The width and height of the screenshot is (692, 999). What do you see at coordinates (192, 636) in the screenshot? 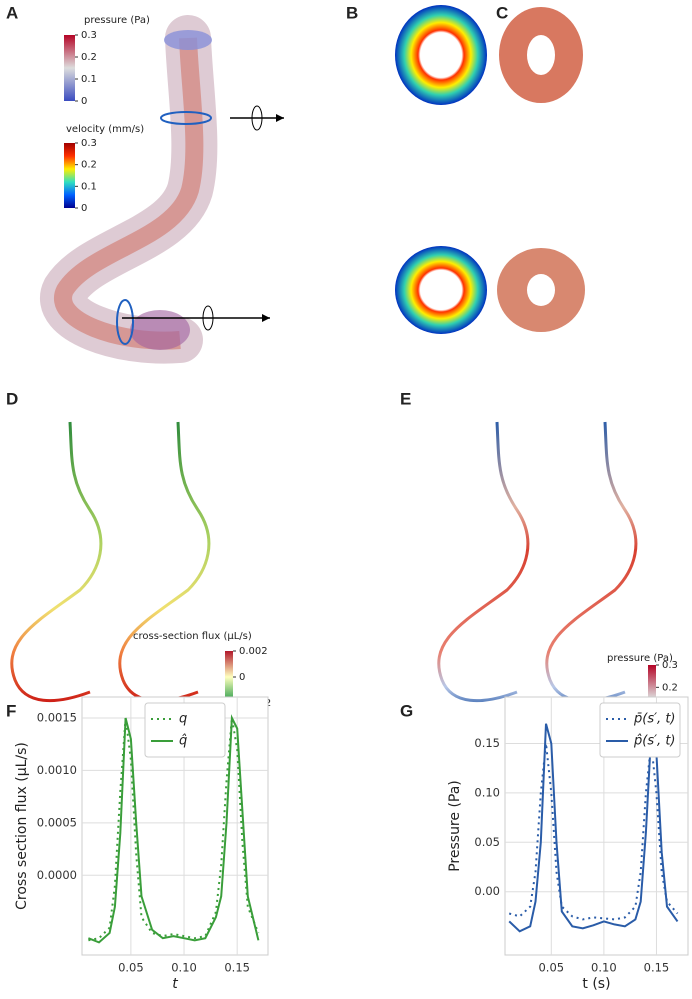
I see `colorbar-title: cross-section flux (μL/s)` at bounding box center [192, 636].